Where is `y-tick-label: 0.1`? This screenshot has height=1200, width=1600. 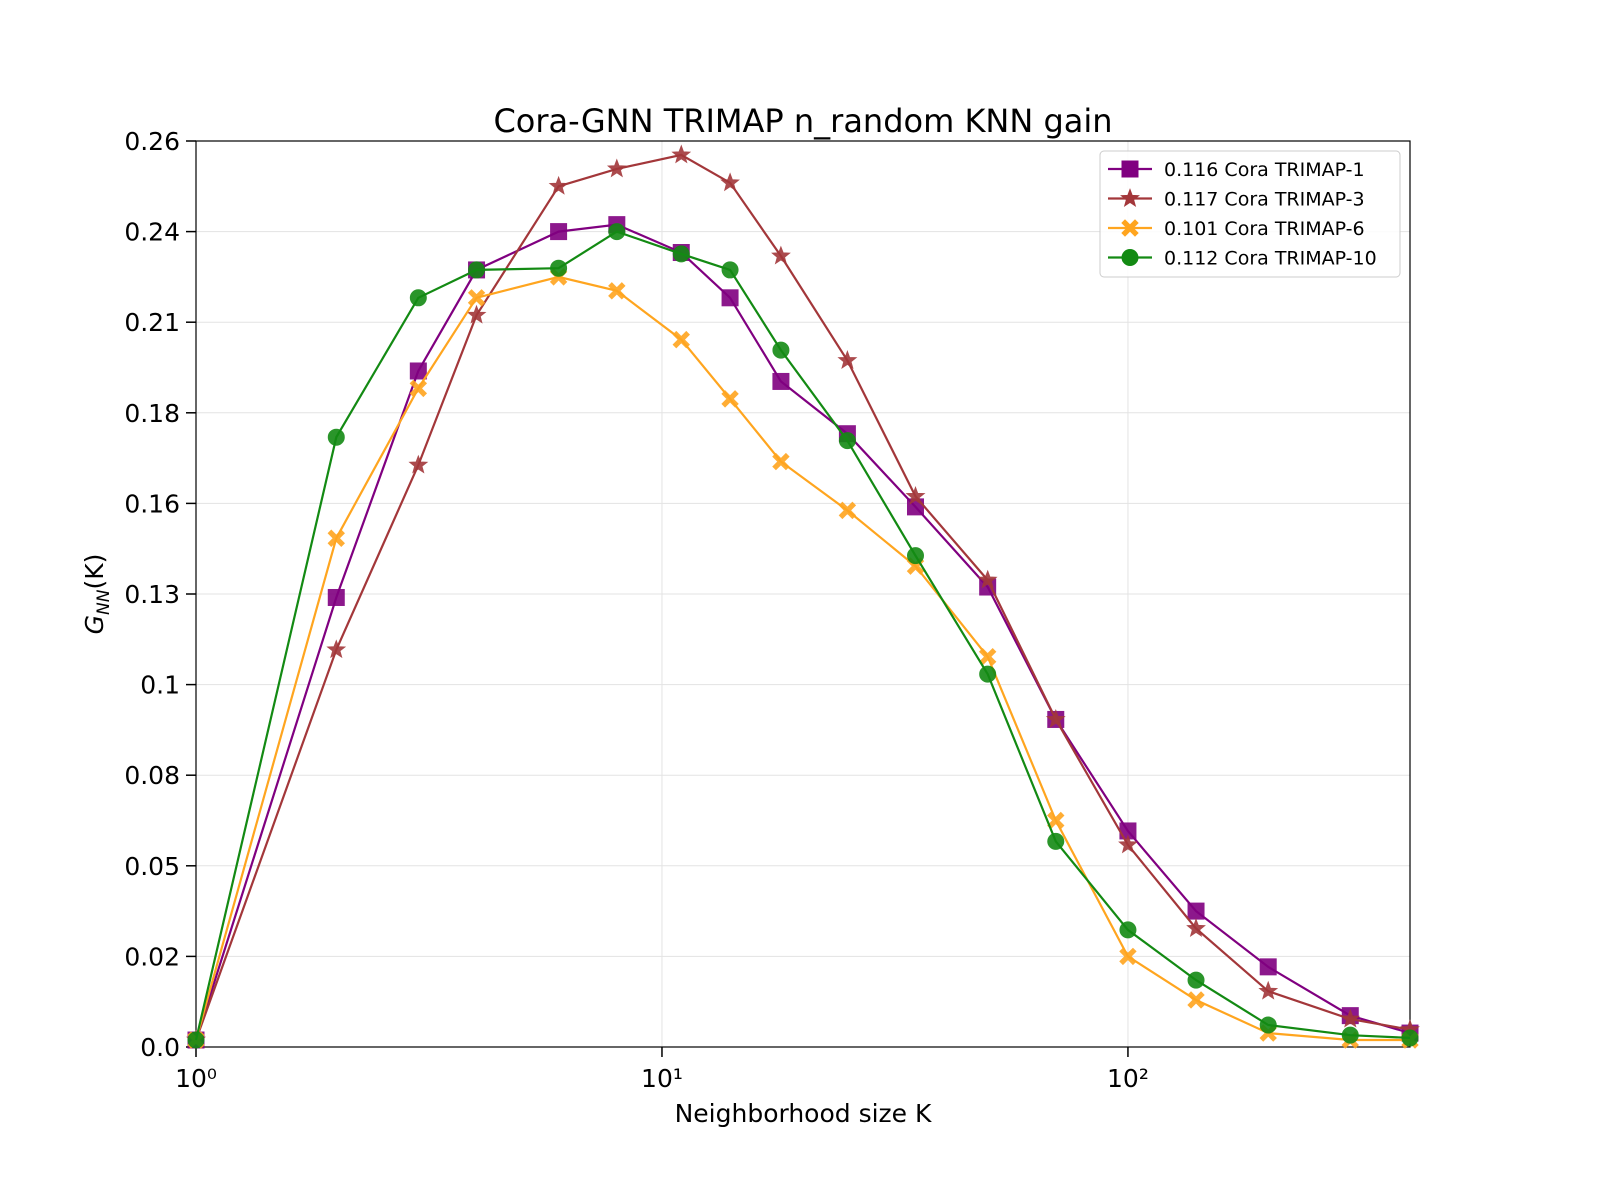 y-tick-label: 0.1 is located at coordinates (160, 685).